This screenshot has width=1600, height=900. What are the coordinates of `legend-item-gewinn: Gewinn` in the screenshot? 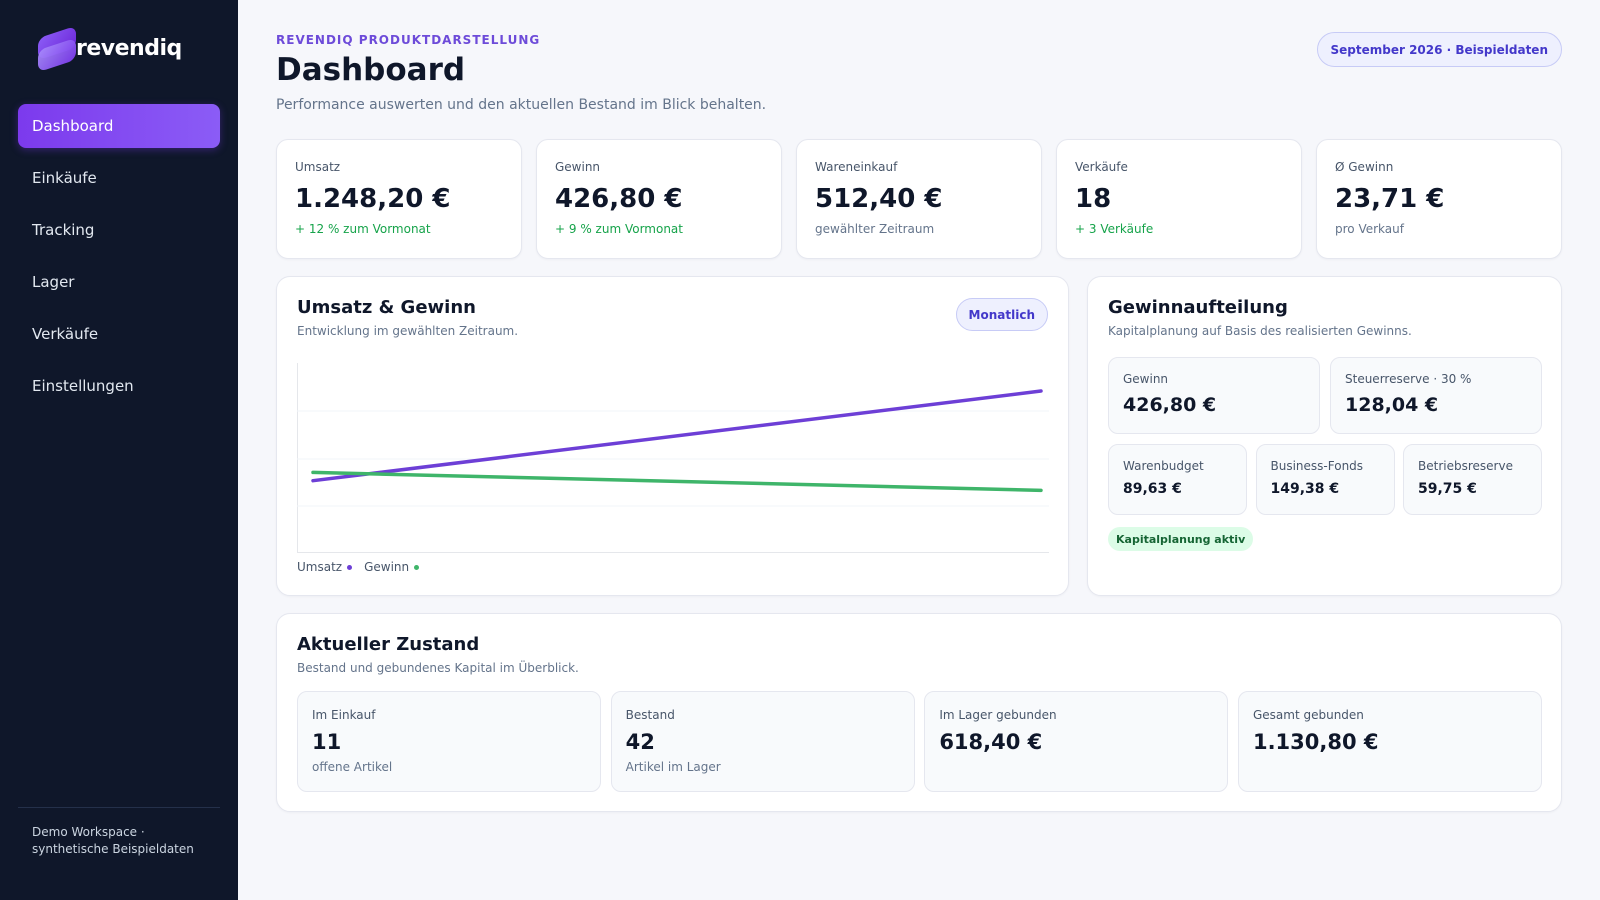 It's located at (392, 567).